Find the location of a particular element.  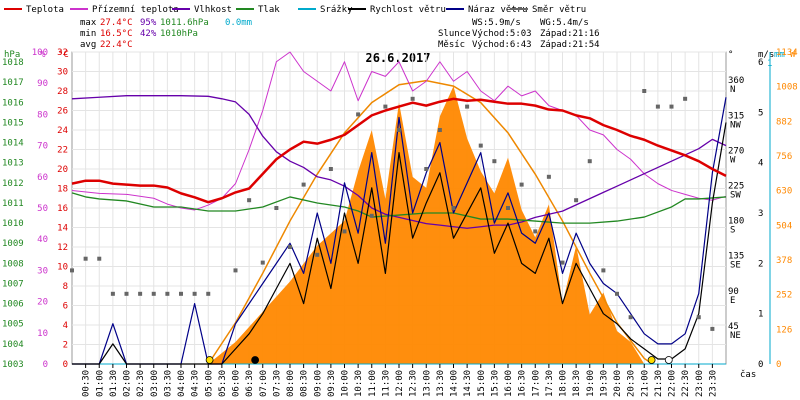

x-tick-label: 03:30 is located at coordinates (168, 383).